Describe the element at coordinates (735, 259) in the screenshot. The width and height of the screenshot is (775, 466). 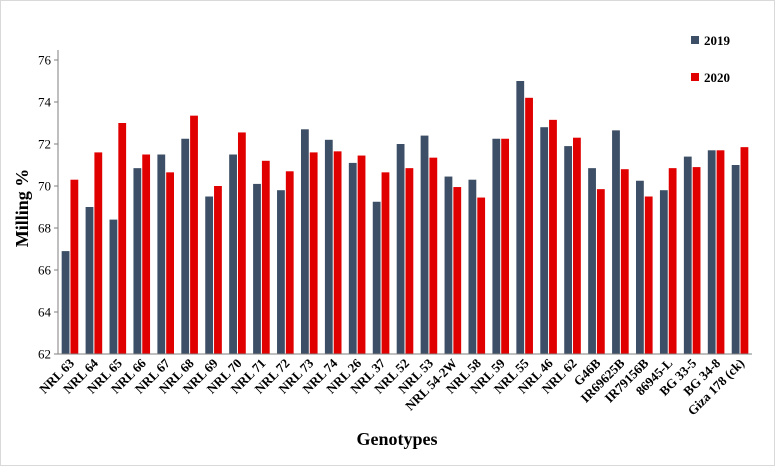
I see `bar-2019-giza-178-ck-` at that location.